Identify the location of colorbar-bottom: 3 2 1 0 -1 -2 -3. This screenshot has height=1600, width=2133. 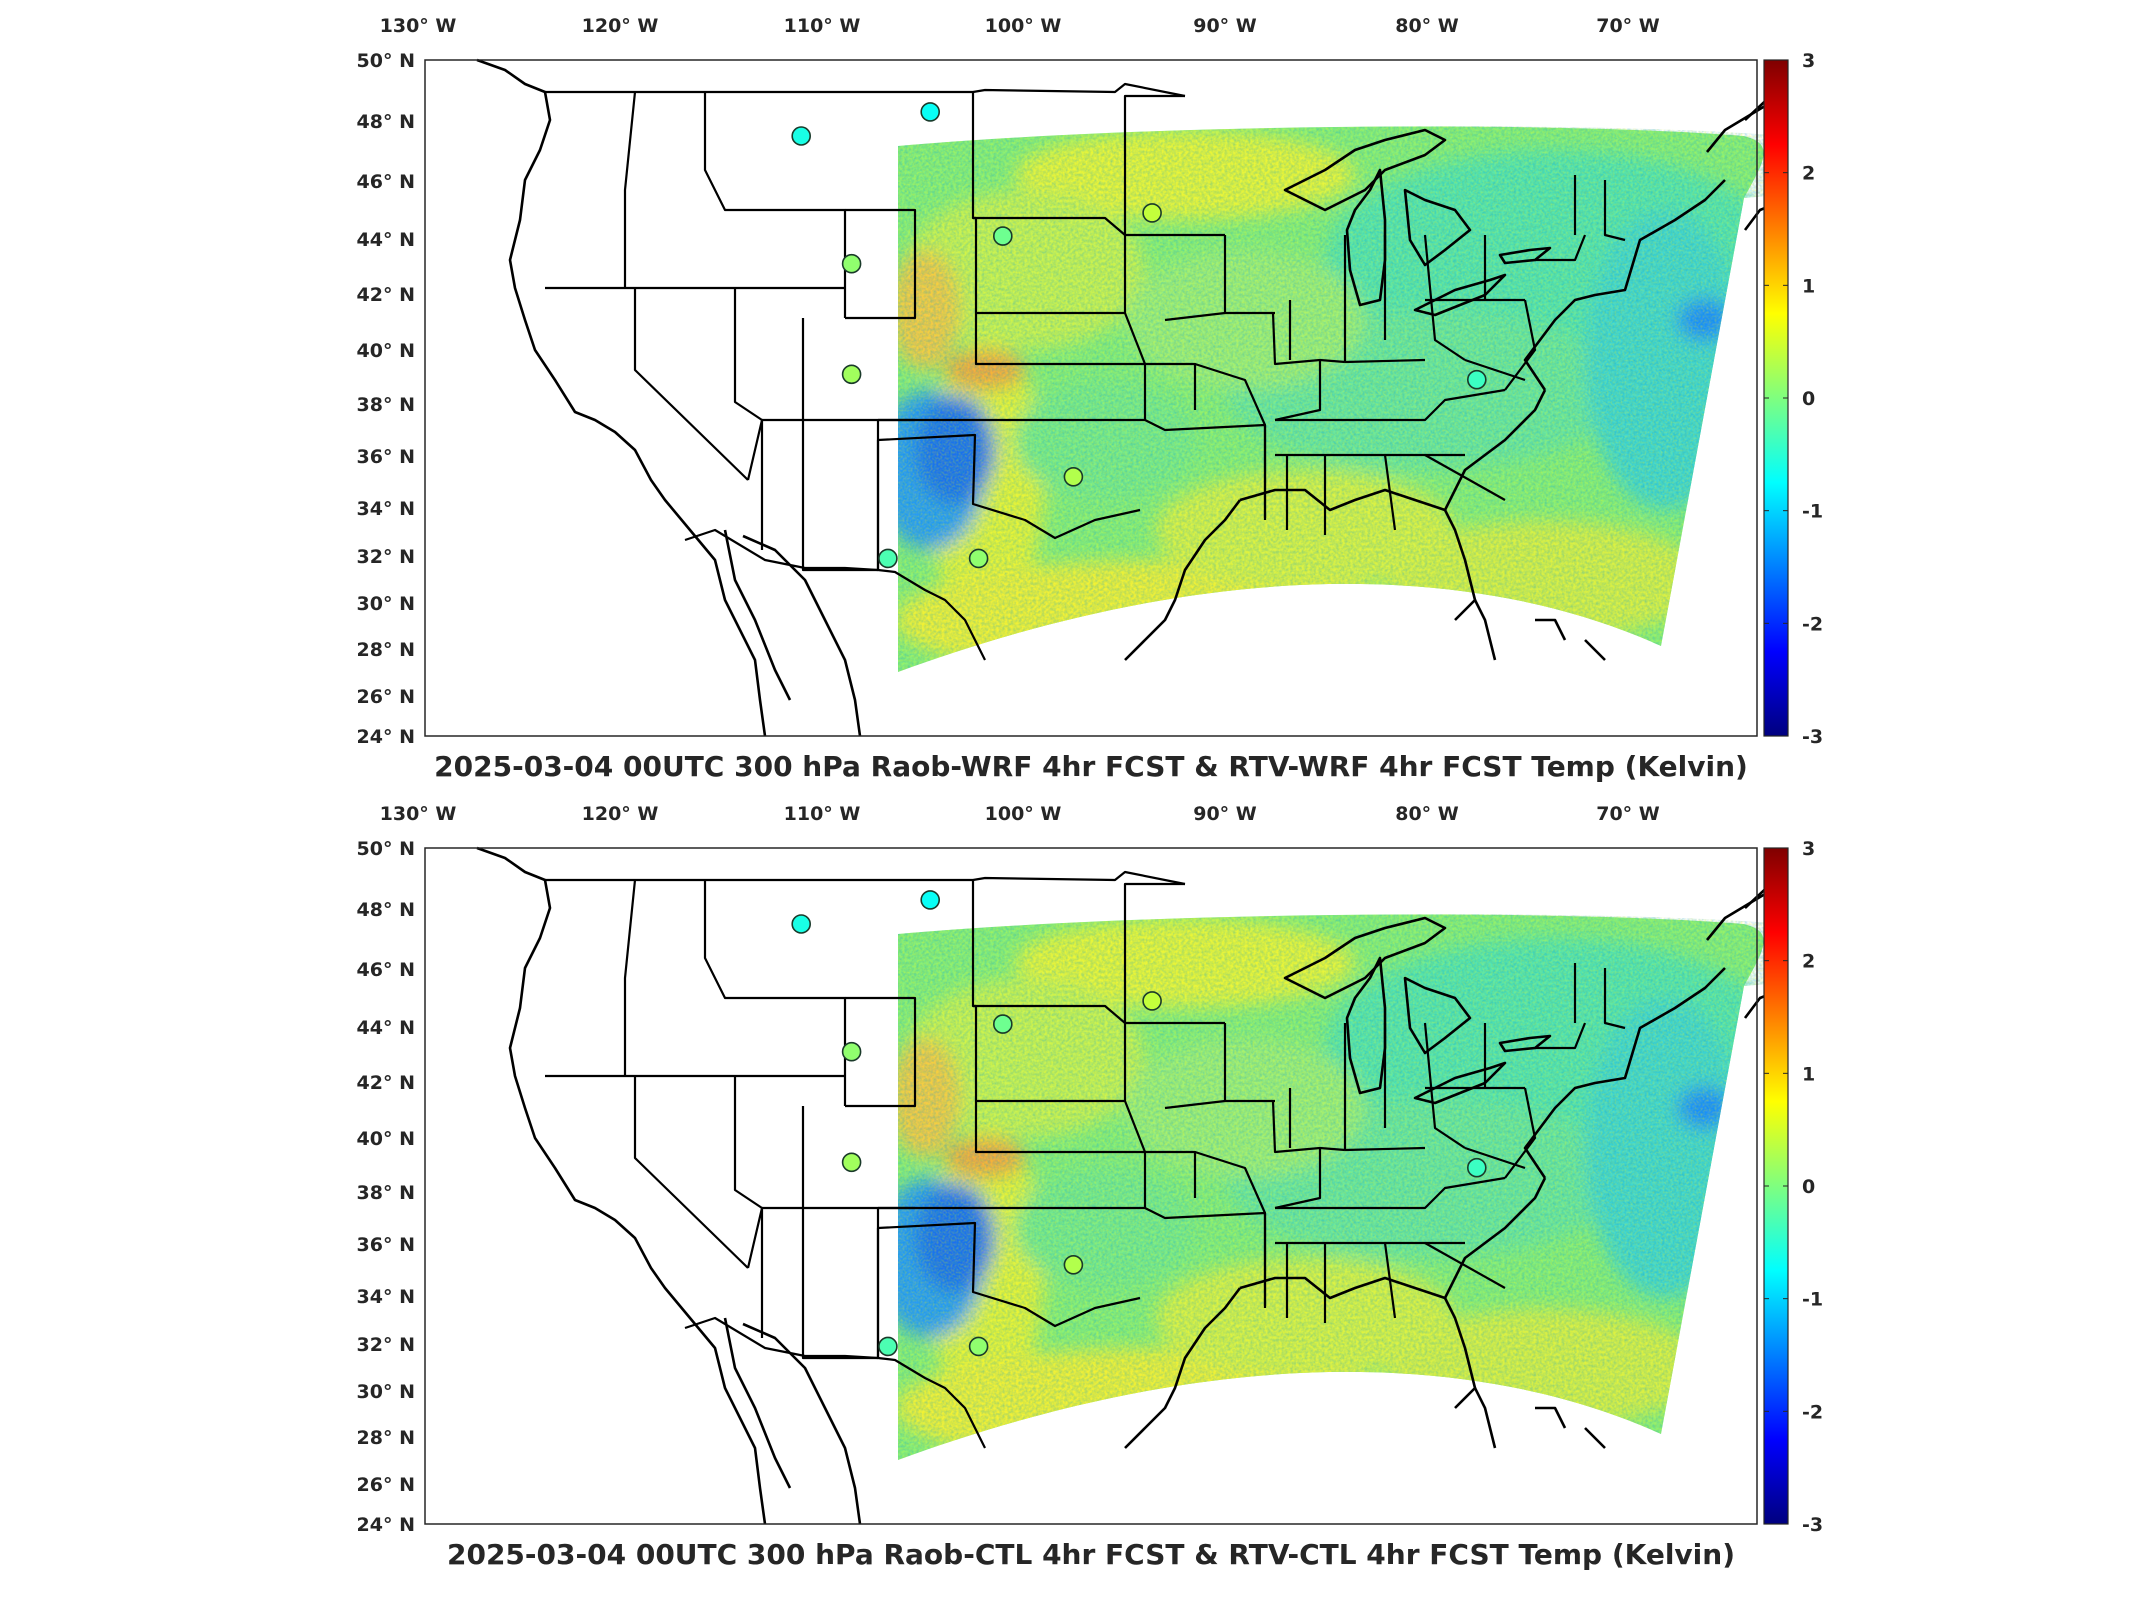
(1793, 1187).